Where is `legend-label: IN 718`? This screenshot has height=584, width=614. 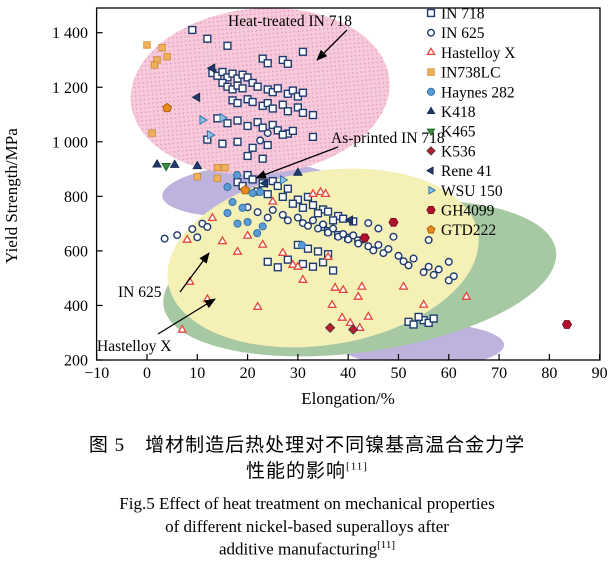 legend-label: IN 718 is located at coordinates (463, 14).